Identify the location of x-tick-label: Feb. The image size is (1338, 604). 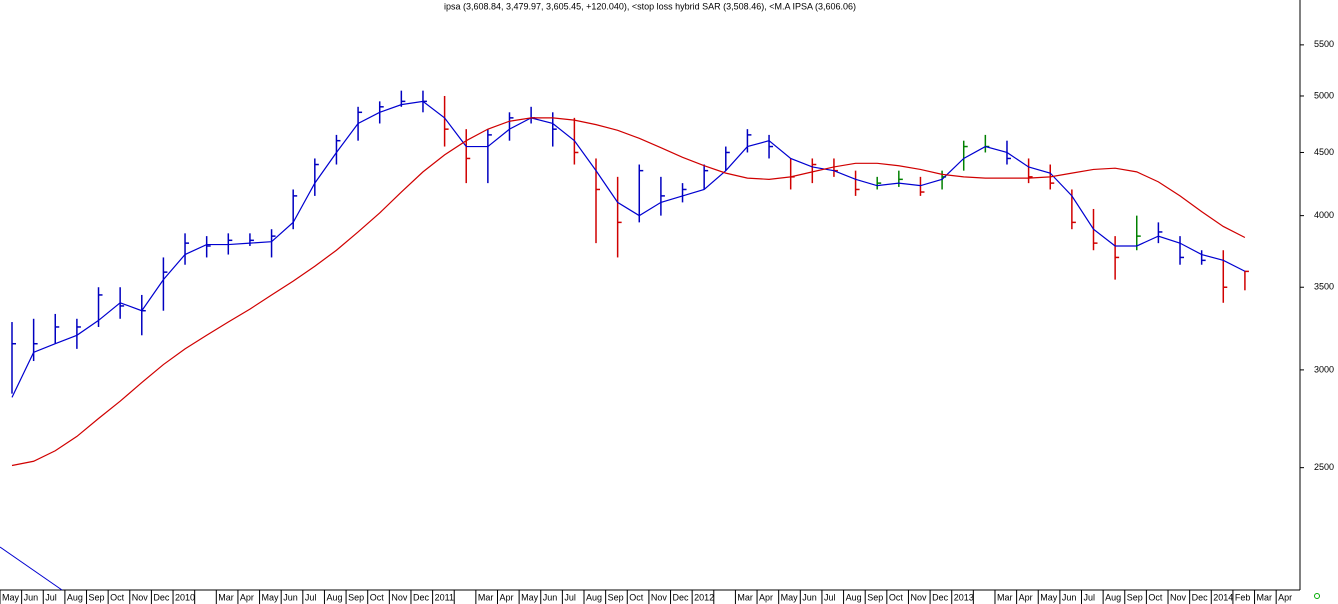
(1243, 597).